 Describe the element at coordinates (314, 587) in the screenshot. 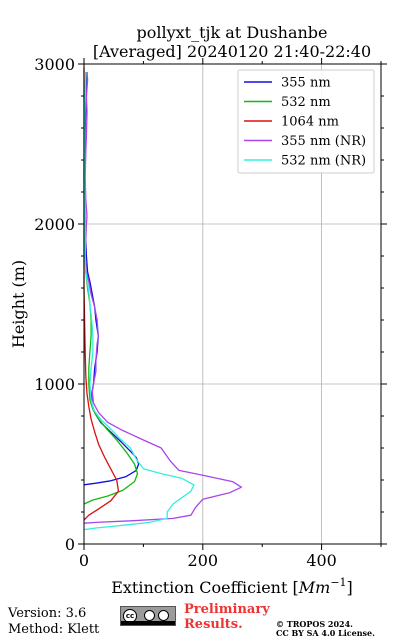

I see `x-axis-label-unit: Mm` at that location.